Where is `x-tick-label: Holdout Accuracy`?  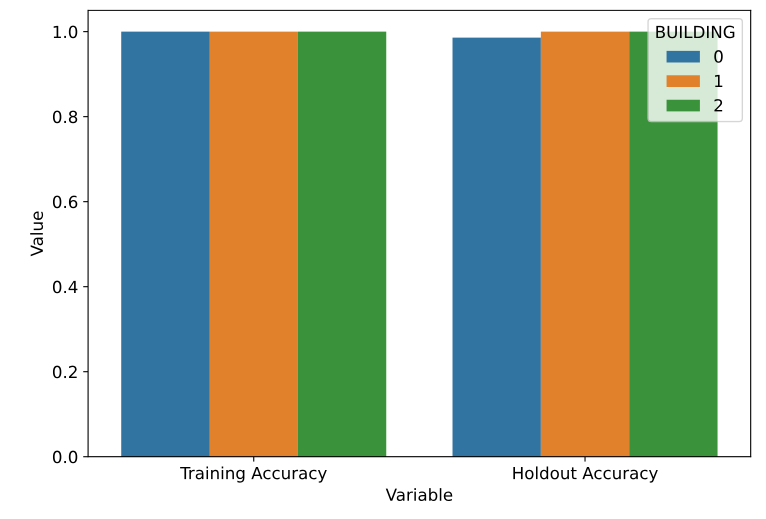 x-tick-label: Holdout Accuracy is located at coordinates (585, 474).